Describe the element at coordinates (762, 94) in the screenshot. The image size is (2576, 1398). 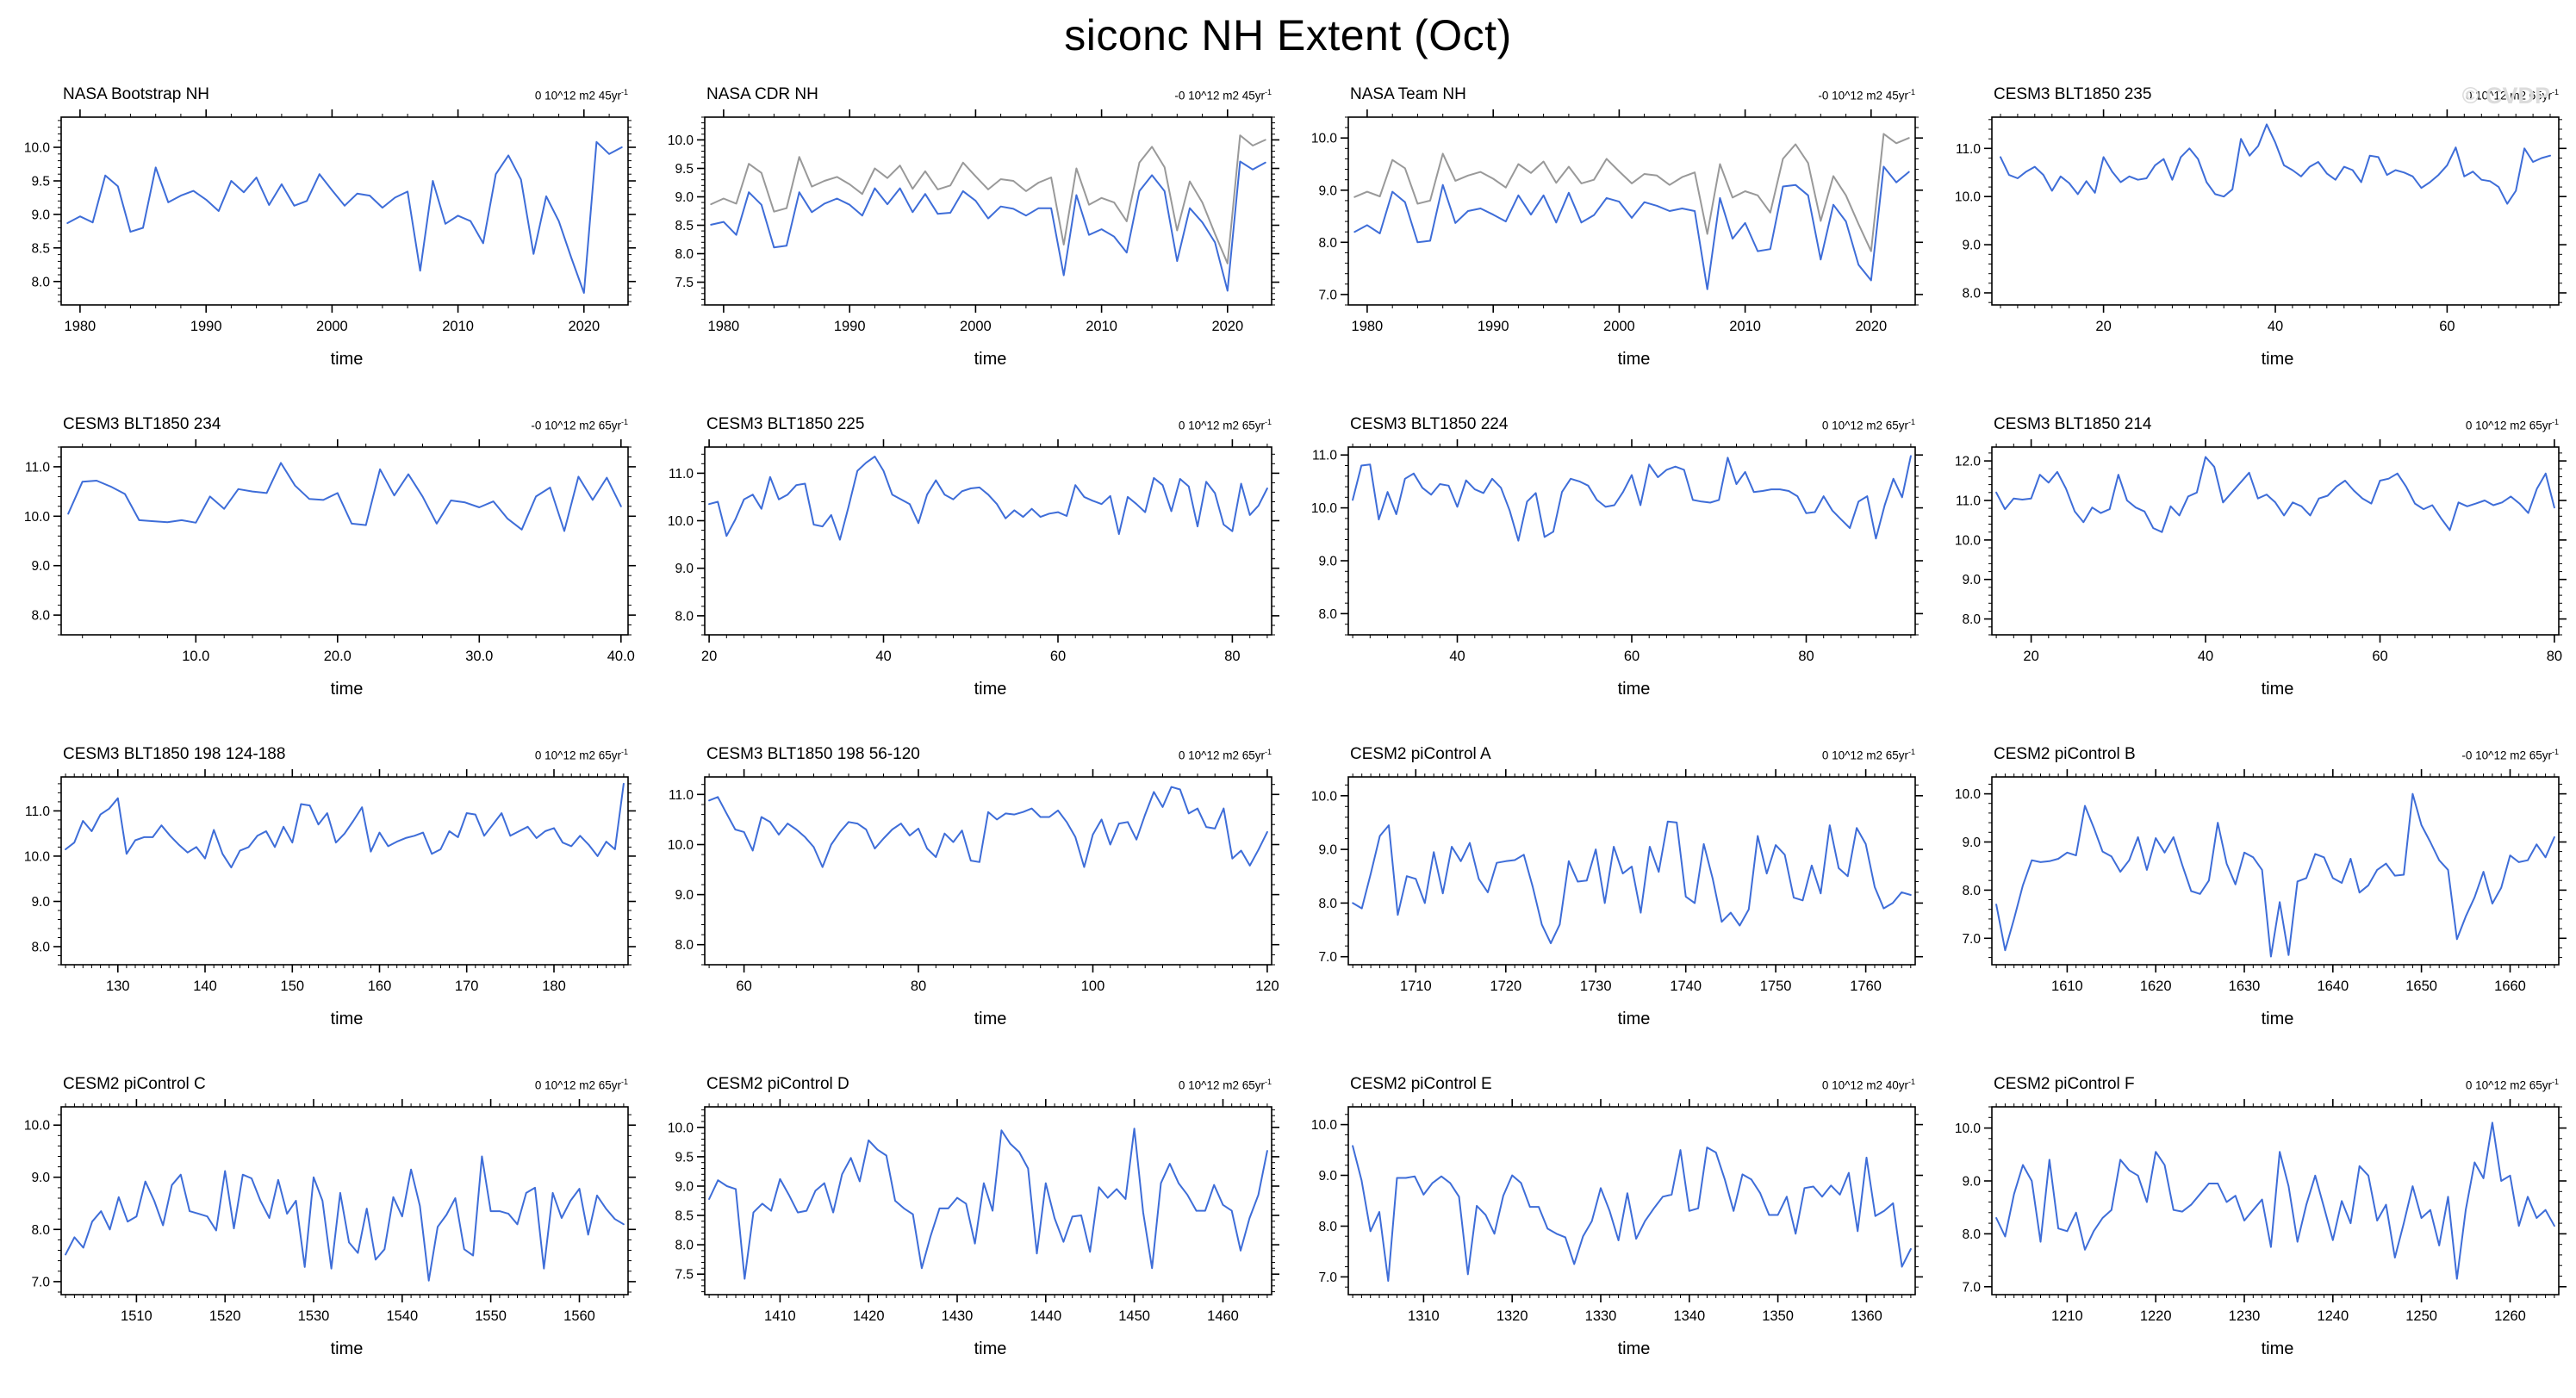
I see `chart-title: NASA CDR NH` at that location.